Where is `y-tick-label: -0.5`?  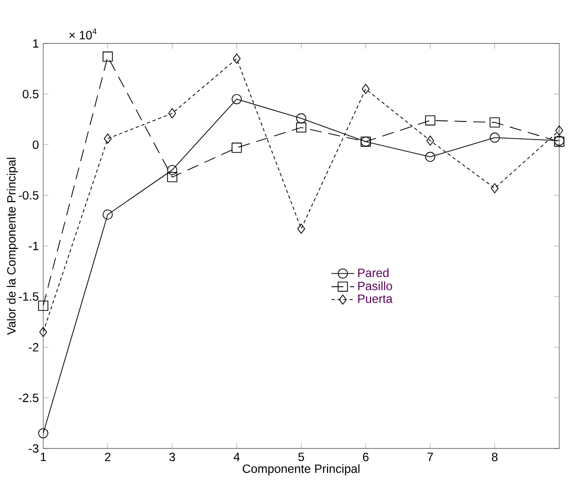
y-tick-label: -0.5 is located at coordinates (28, 195).